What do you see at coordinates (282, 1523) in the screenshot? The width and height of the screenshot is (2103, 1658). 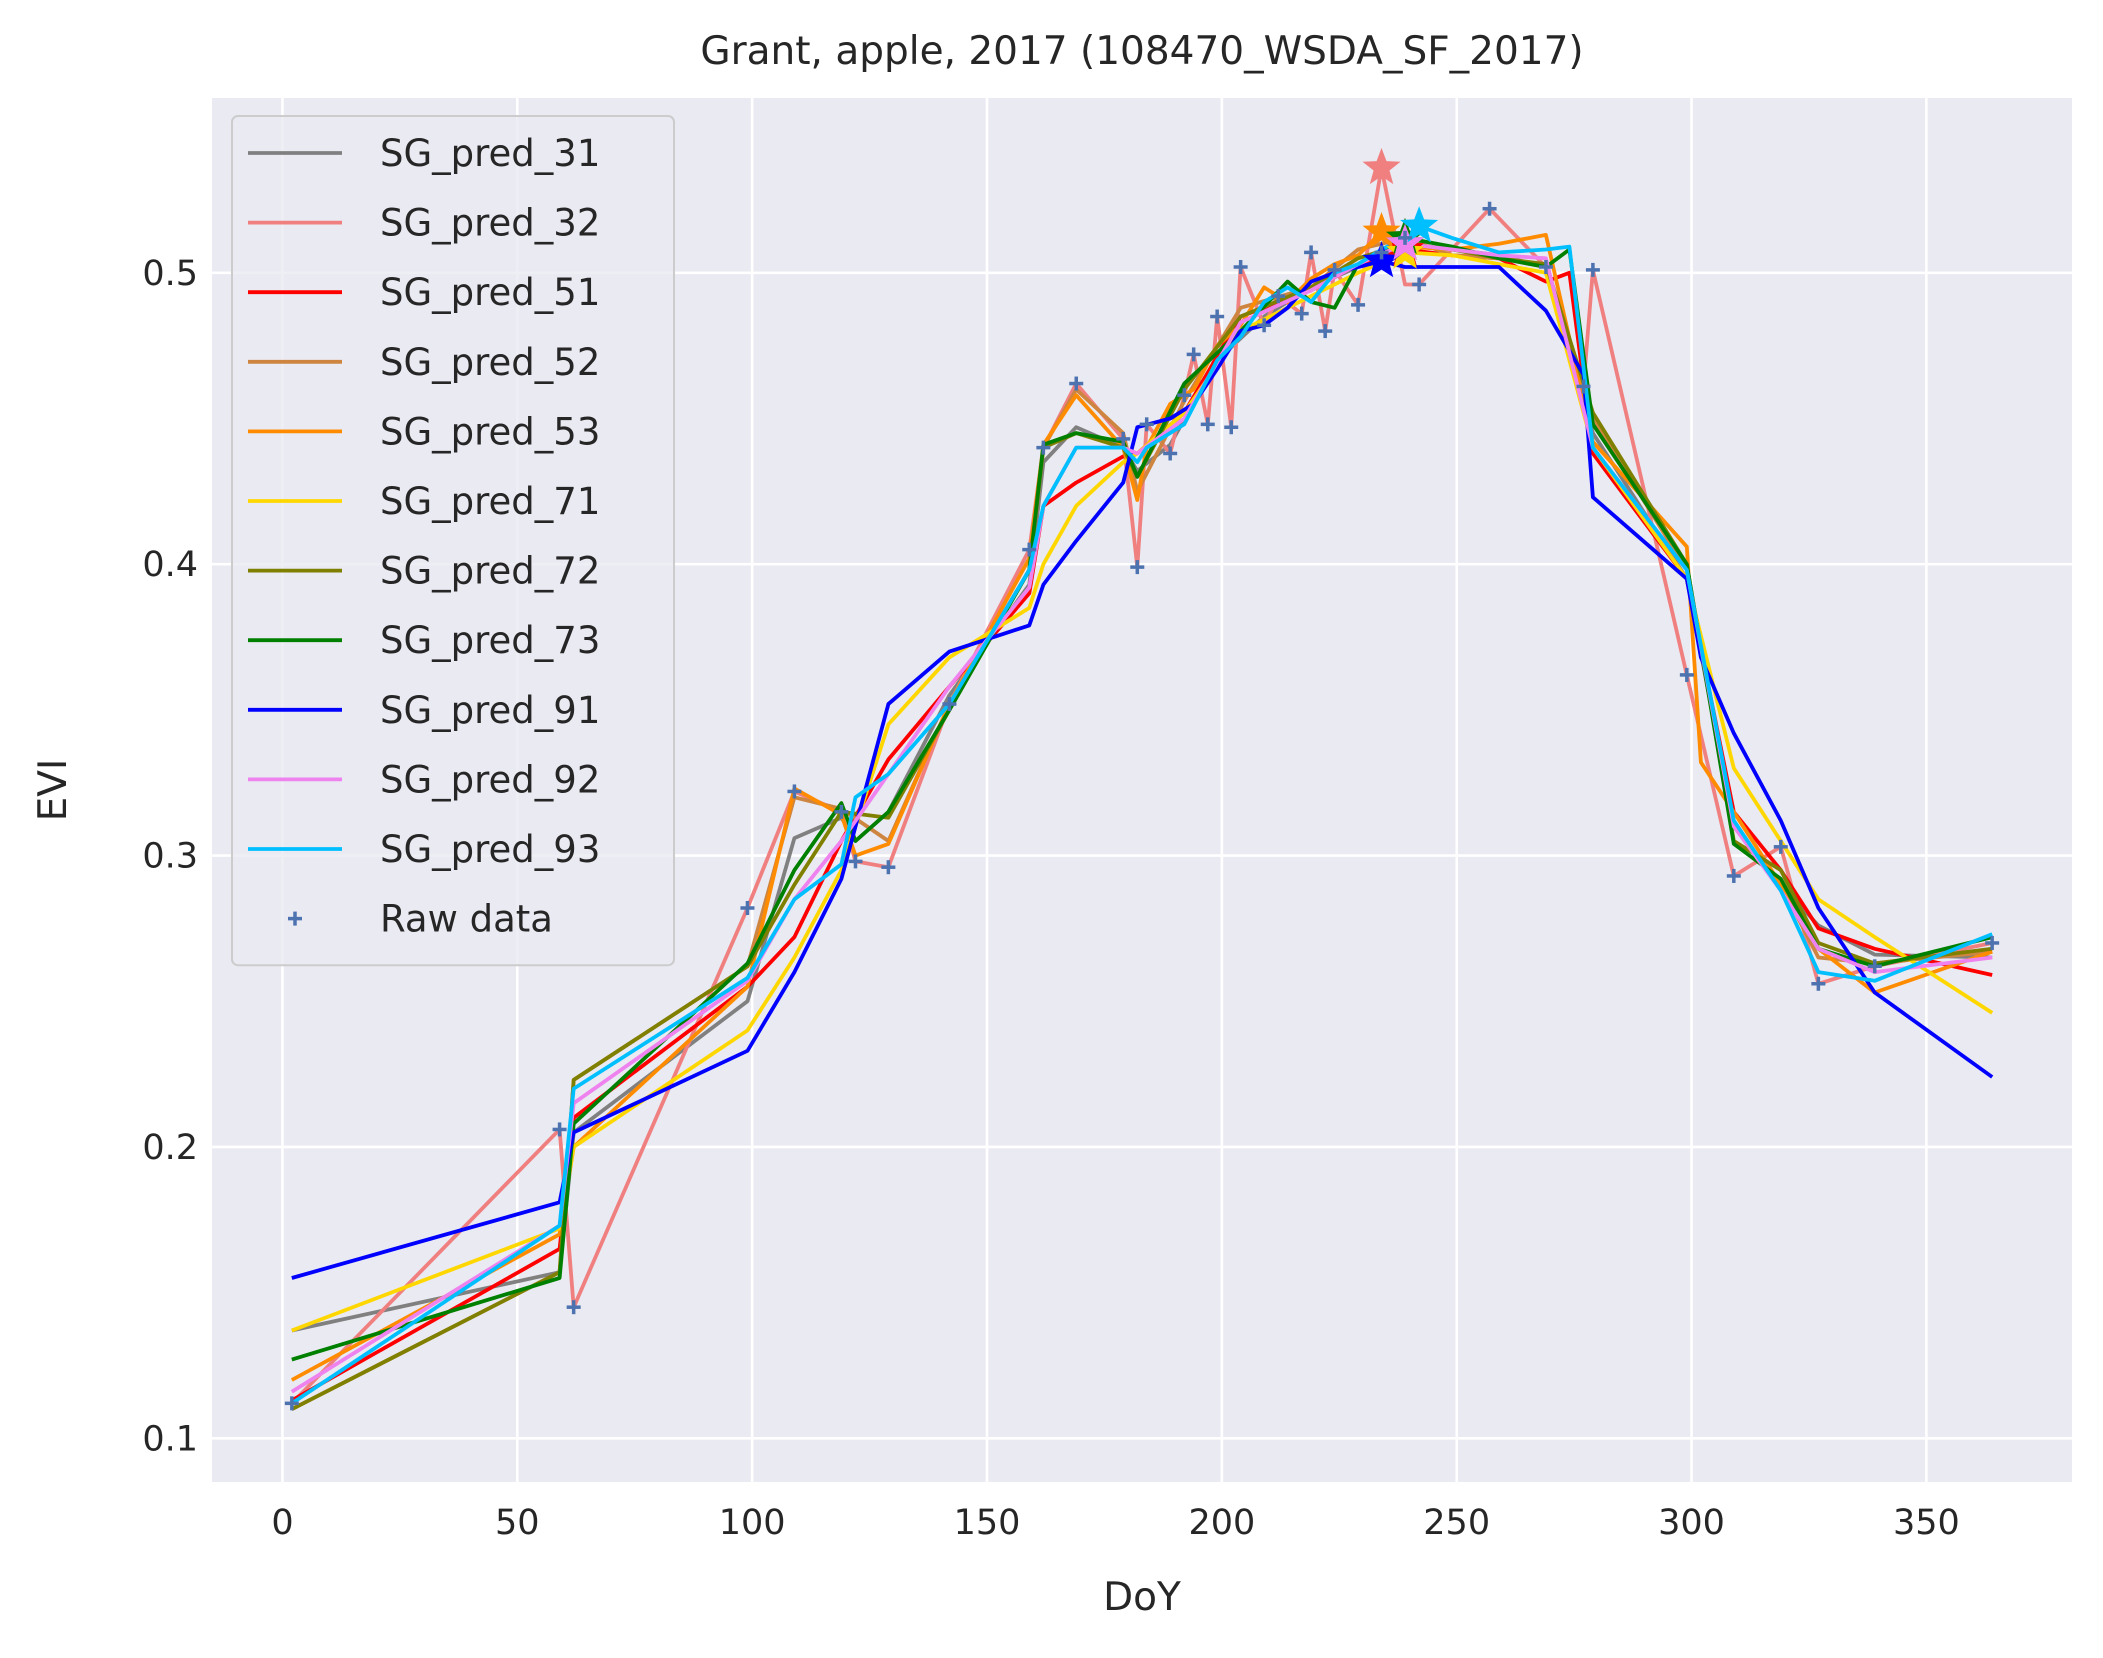 I see `x-tick-label: 0` at bounding box center [282, 1523].